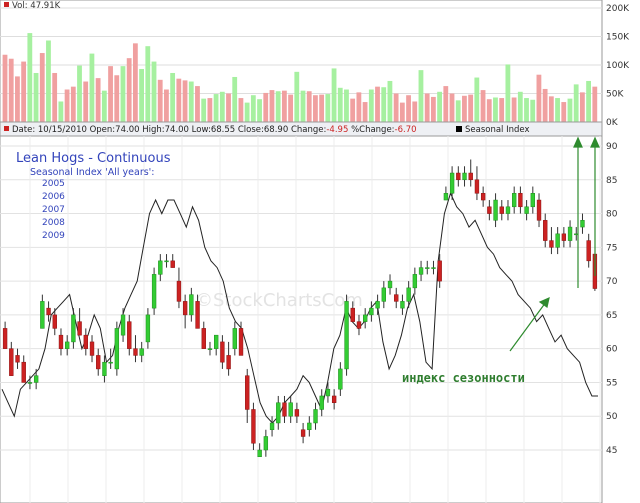 Image resolution: width=640 pixels, height=503 pixels. What do you see at coordinates (544, 302) in the screenshot?
I see `arrow-diagonal-head` at bounding box center [544, 302].